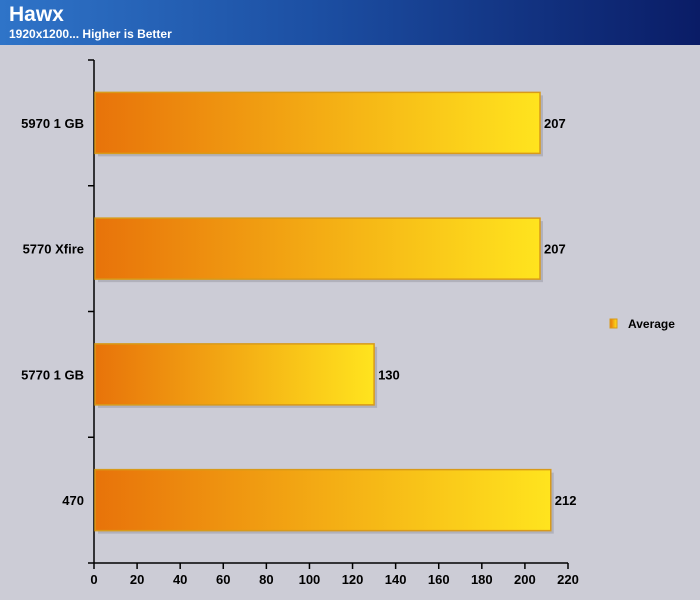 Image resolution: width=700 pixels, height=600 pixels. I want to click on x-tick-label: 0, so click(93, 579).